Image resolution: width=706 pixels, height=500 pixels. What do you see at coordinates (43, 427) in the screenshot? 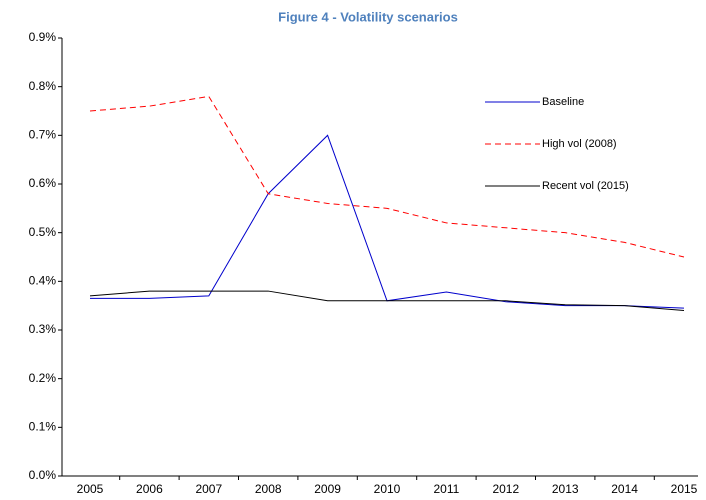
I see `y-tick-label: 0.1%` at bounding box center [43, 427].